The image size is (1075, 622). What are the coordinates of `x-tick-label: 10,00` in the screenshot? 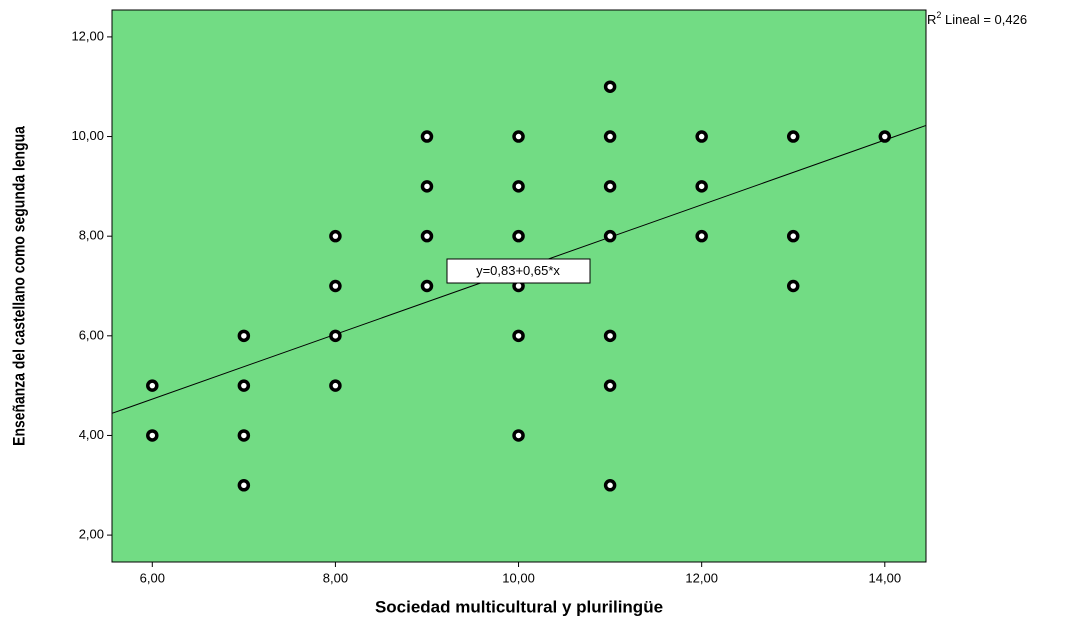 It's located at (518, 577).